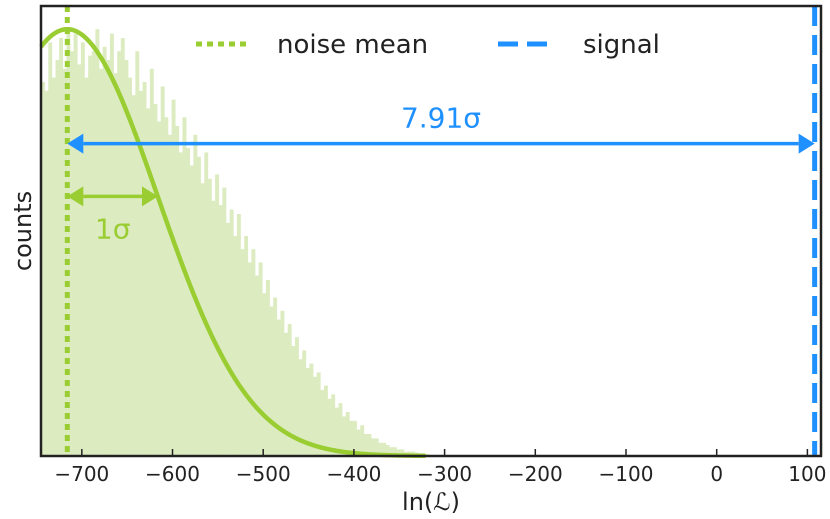  Describe the element at coordinates (626, 474) in the screenshot. I see `x-tick-label: −100` at that location.